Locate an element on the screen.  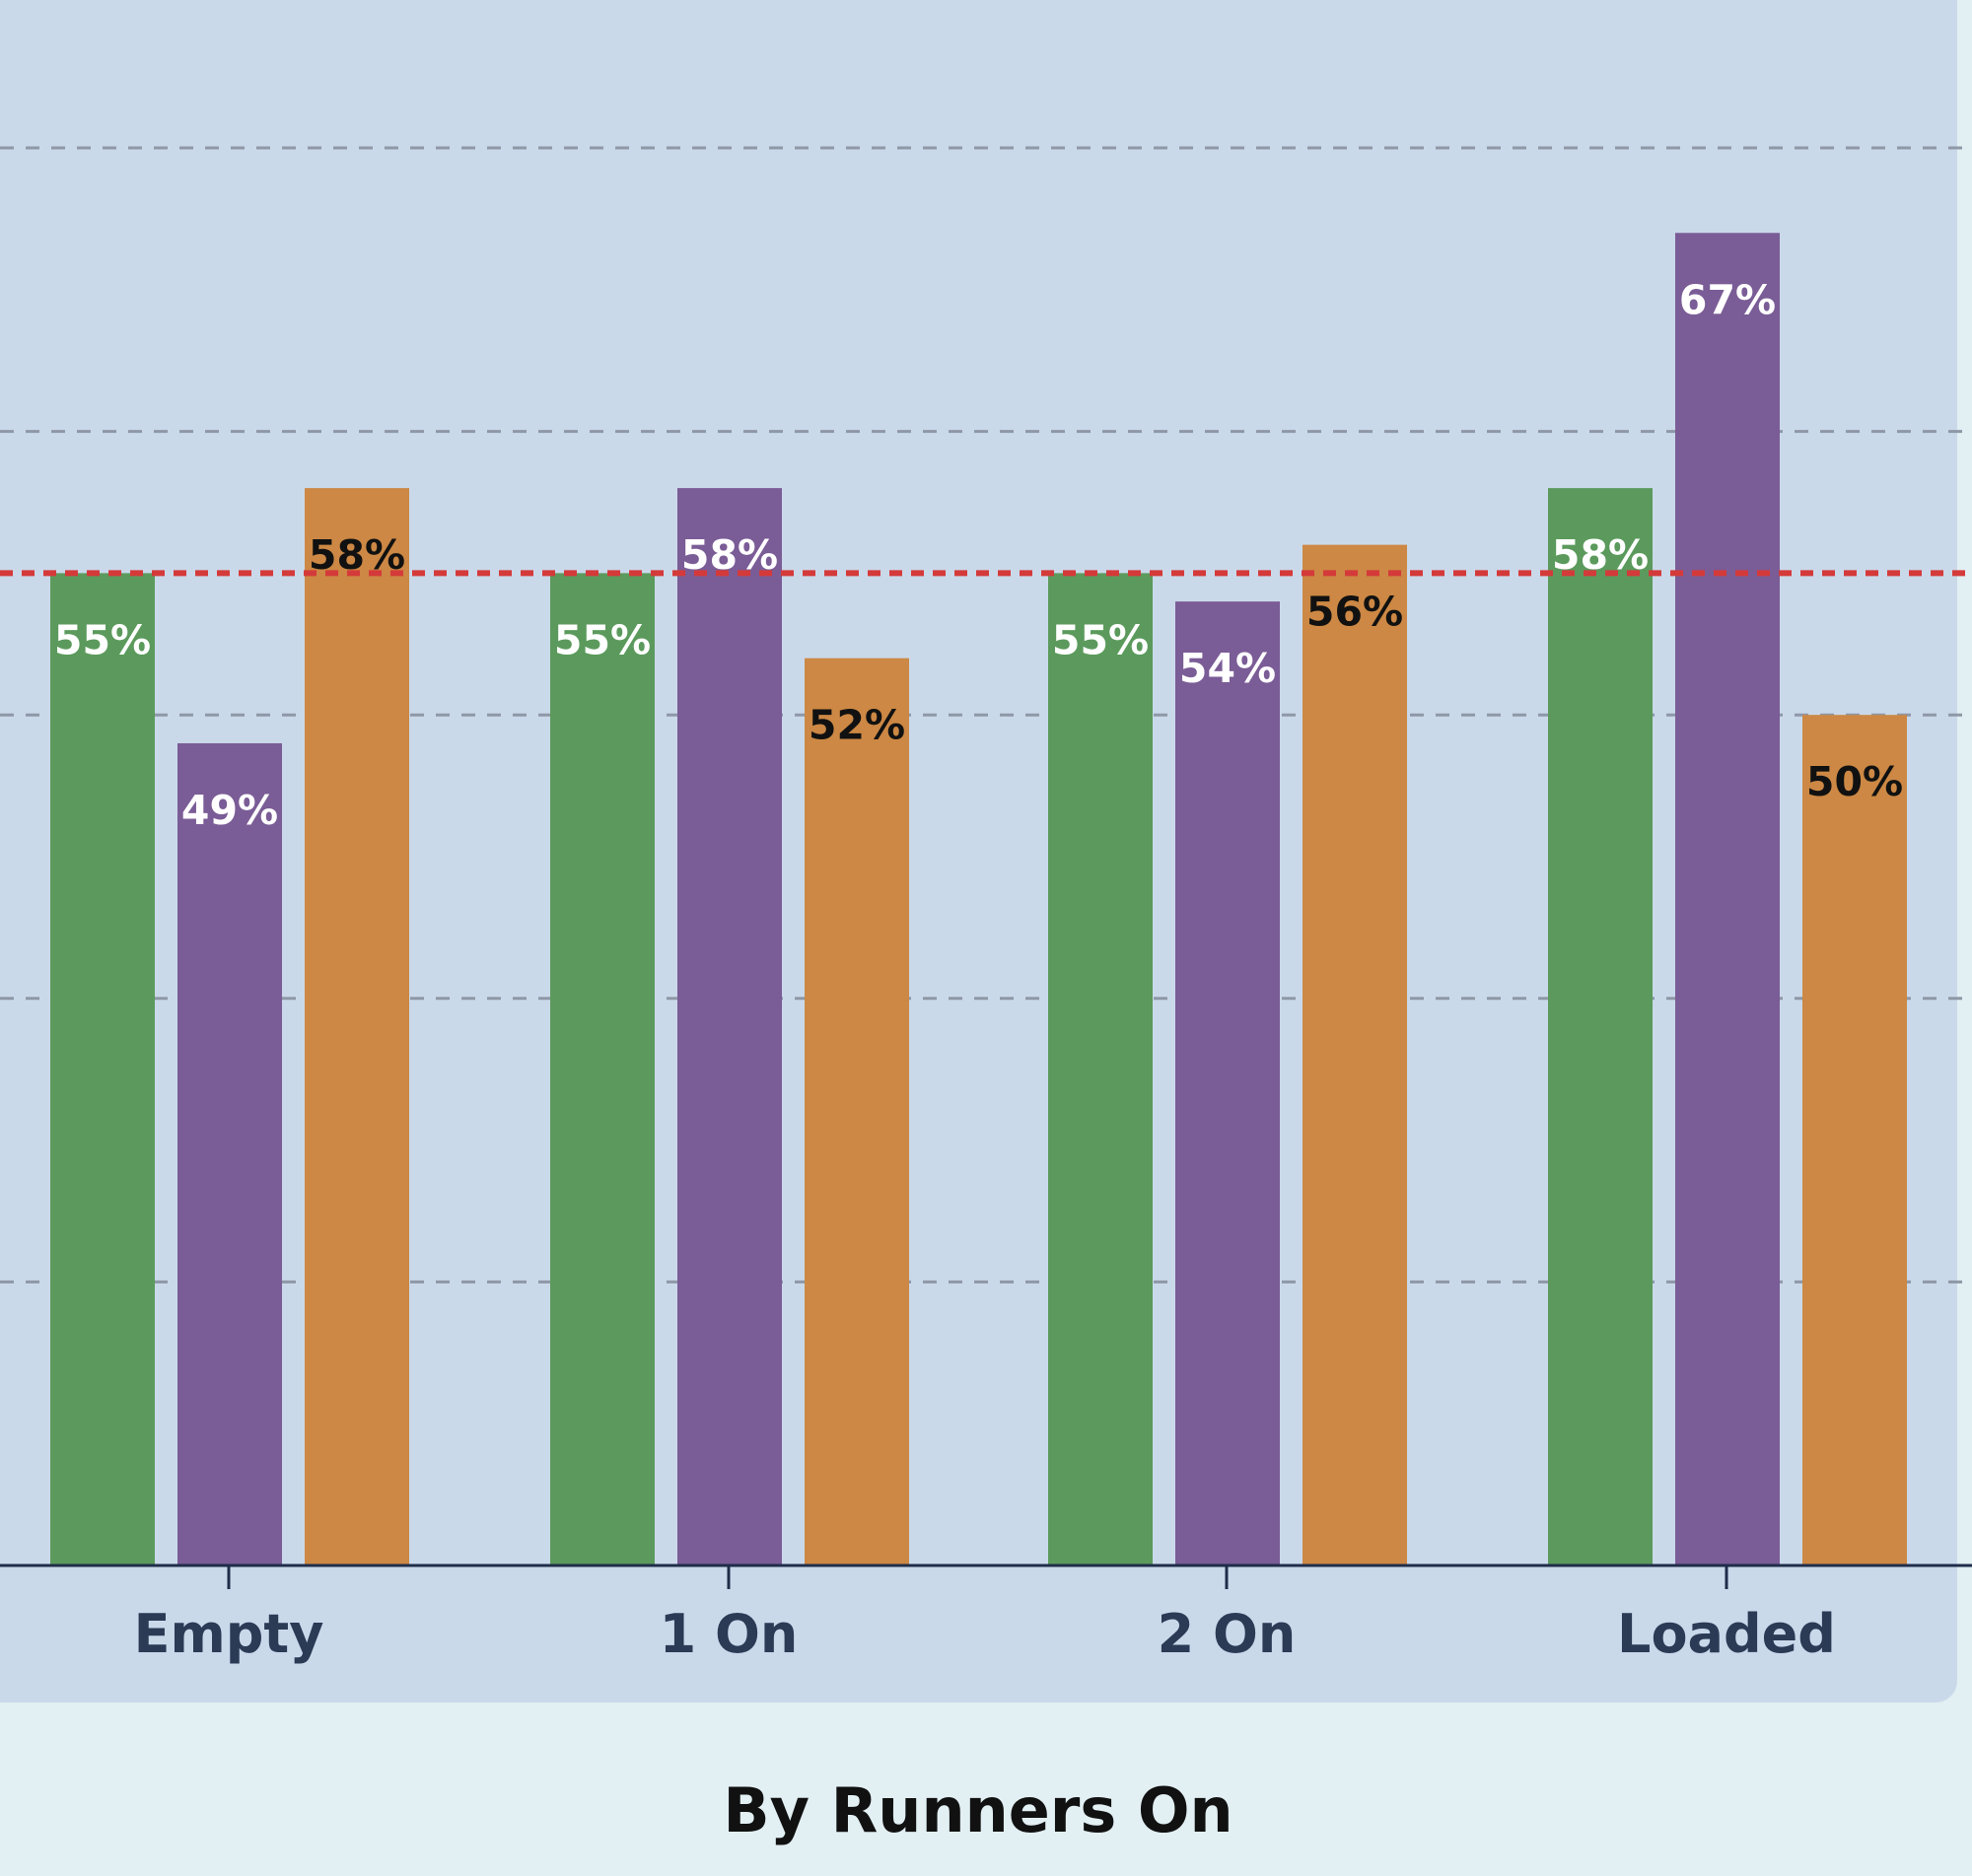
bar-value-label: 54% is located at coordinates (1227, 668).